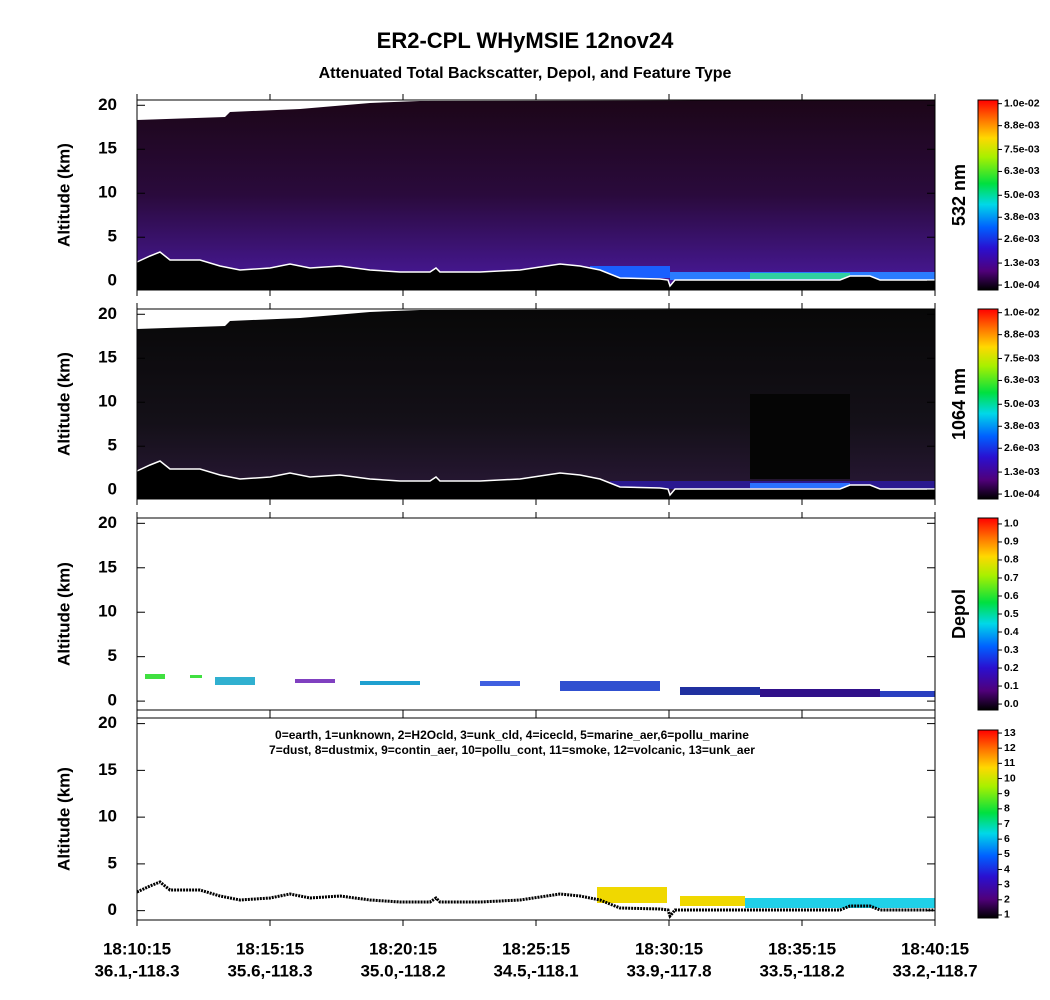 This screenshot has width=1050, height=1000. I want to click on colorbar-tick-label: 0.0, so click(1011, 704).